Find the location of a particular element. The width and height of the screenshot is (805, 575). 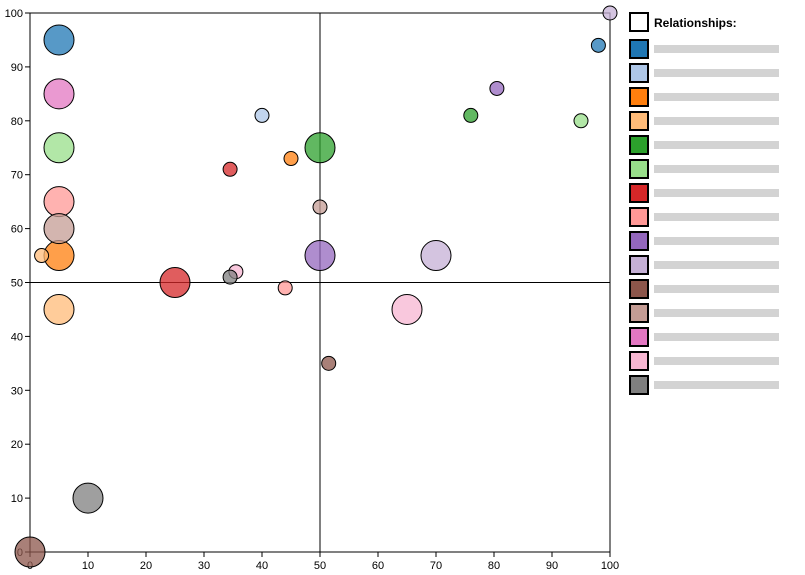

x-tick-label: 40 is located at coordinates (262, 566).